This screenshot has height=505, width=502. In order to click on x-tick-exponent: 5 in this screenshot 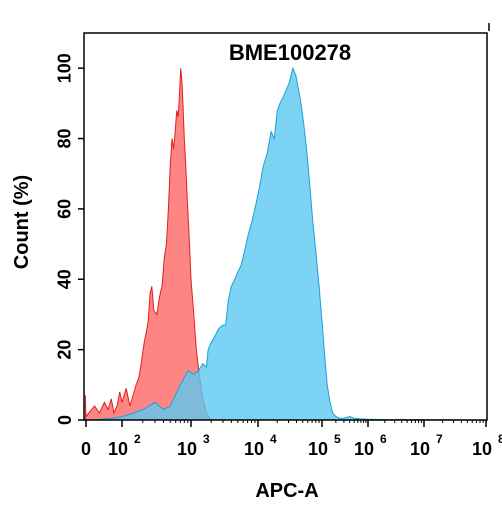, I will do `click(337, 439)`.